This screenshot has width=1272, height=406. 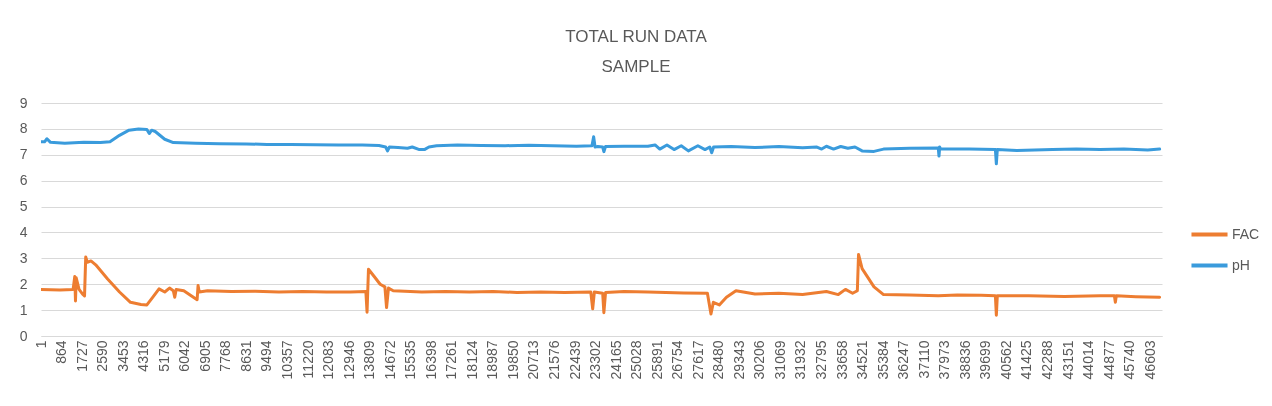 I want to click on x-tick-label: 44014, so click(x=1088, y=360).